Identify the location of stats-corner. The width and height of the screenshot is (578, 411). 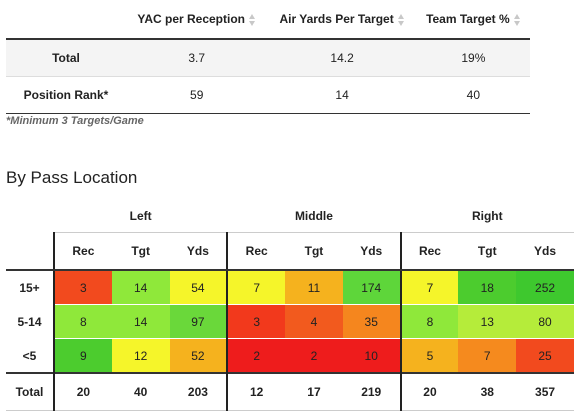
(66, 20).